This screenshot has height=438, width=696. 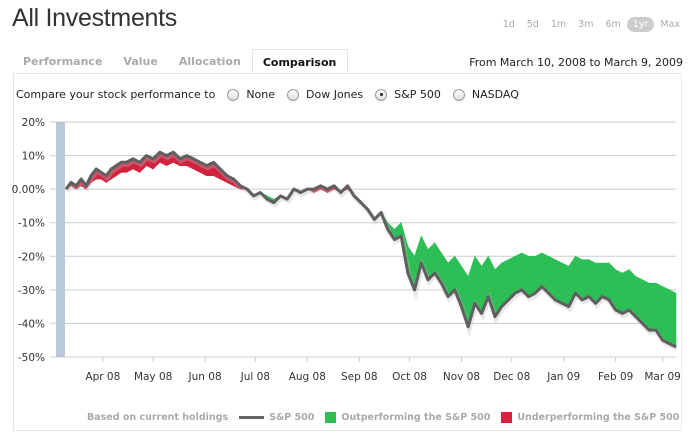 What do you see at coordinates (31, 324) in the screenshot?
I see `y-tick-label: -40%` at bounding box center [31, 324].